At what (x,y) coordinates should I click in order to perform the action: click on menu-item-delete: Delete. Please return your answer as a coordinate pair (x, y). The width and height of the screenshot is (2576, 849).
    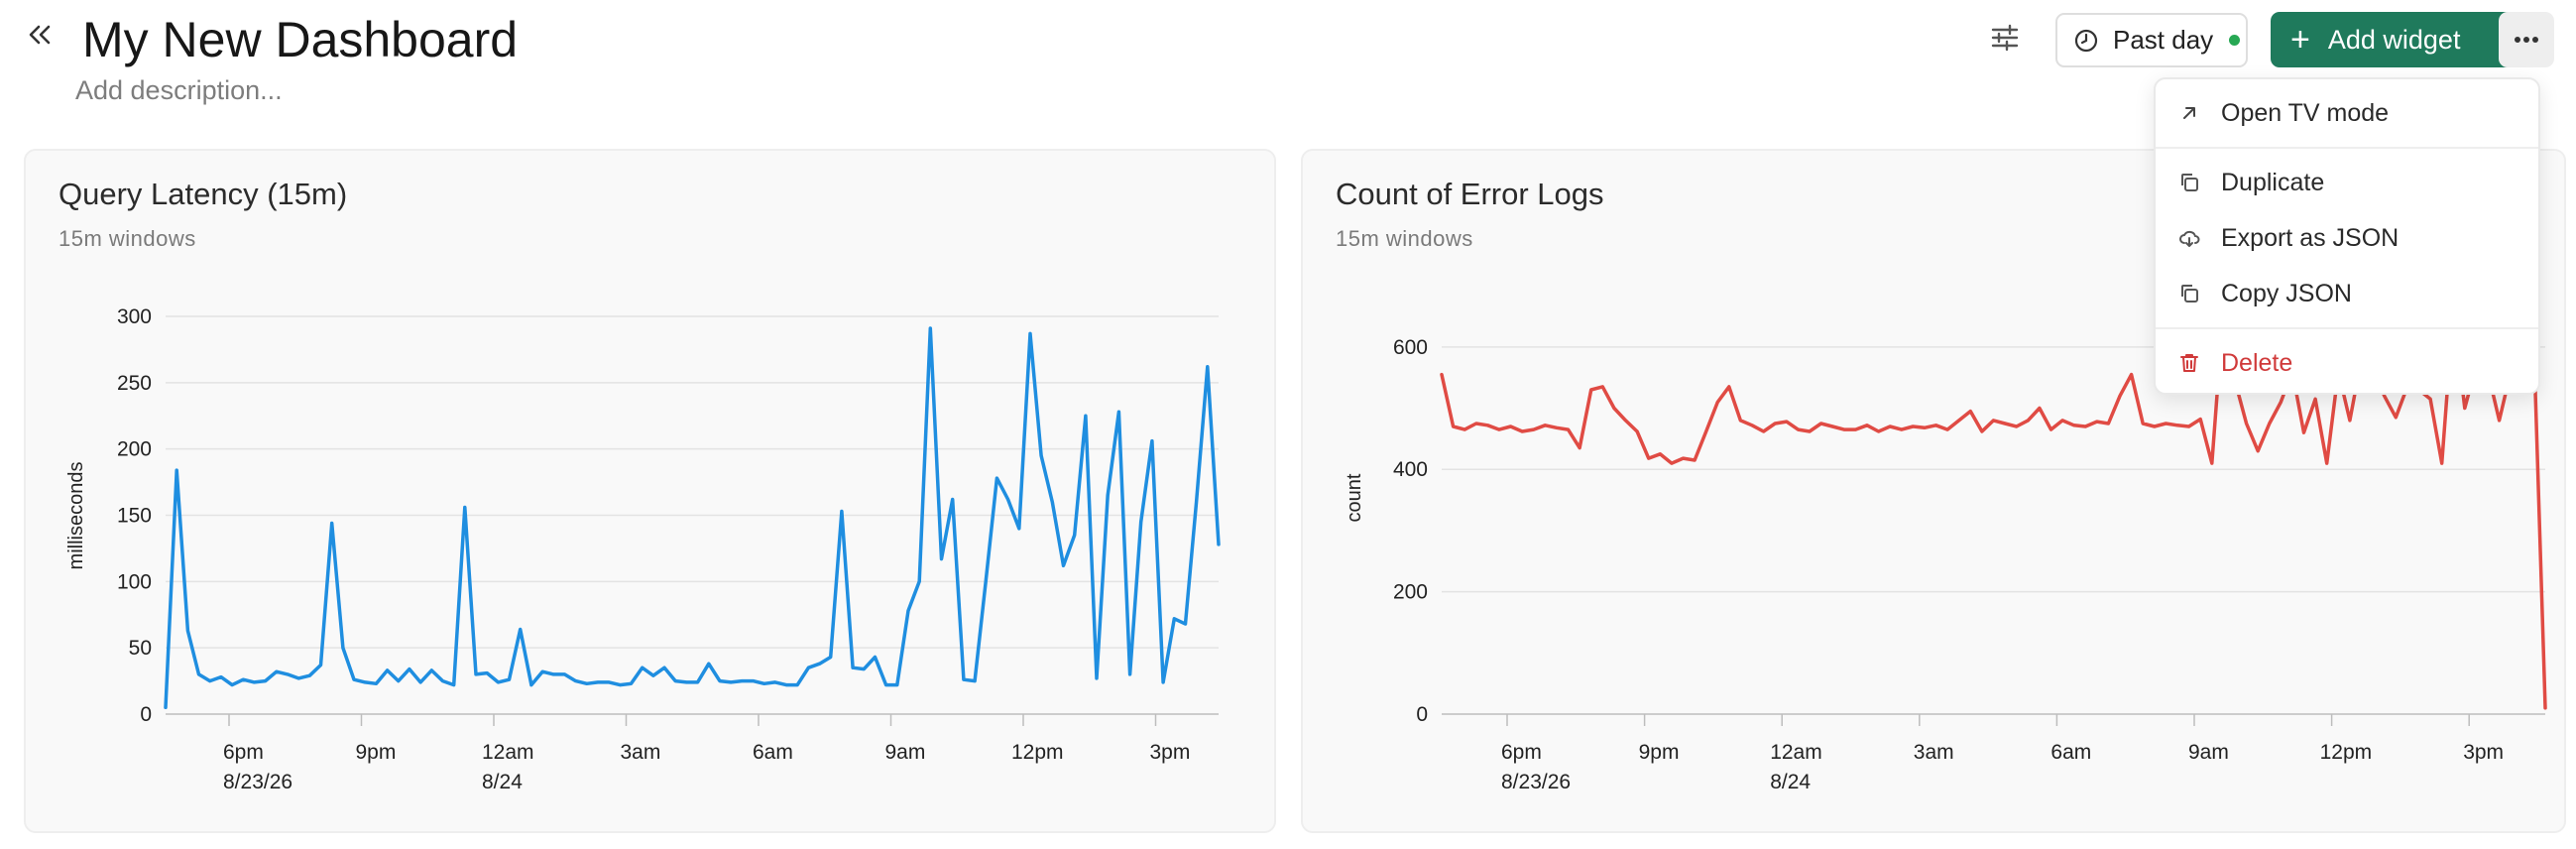
    Looking at the image, I should click on (2347, 363).